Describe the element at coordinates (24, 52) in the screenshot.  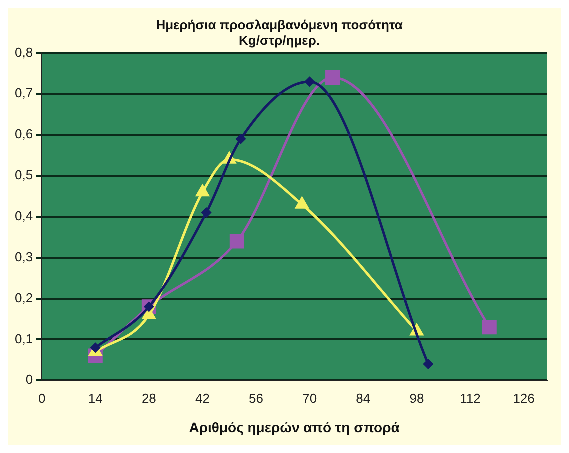
I see `y-tick-label: 0,8` at that location.